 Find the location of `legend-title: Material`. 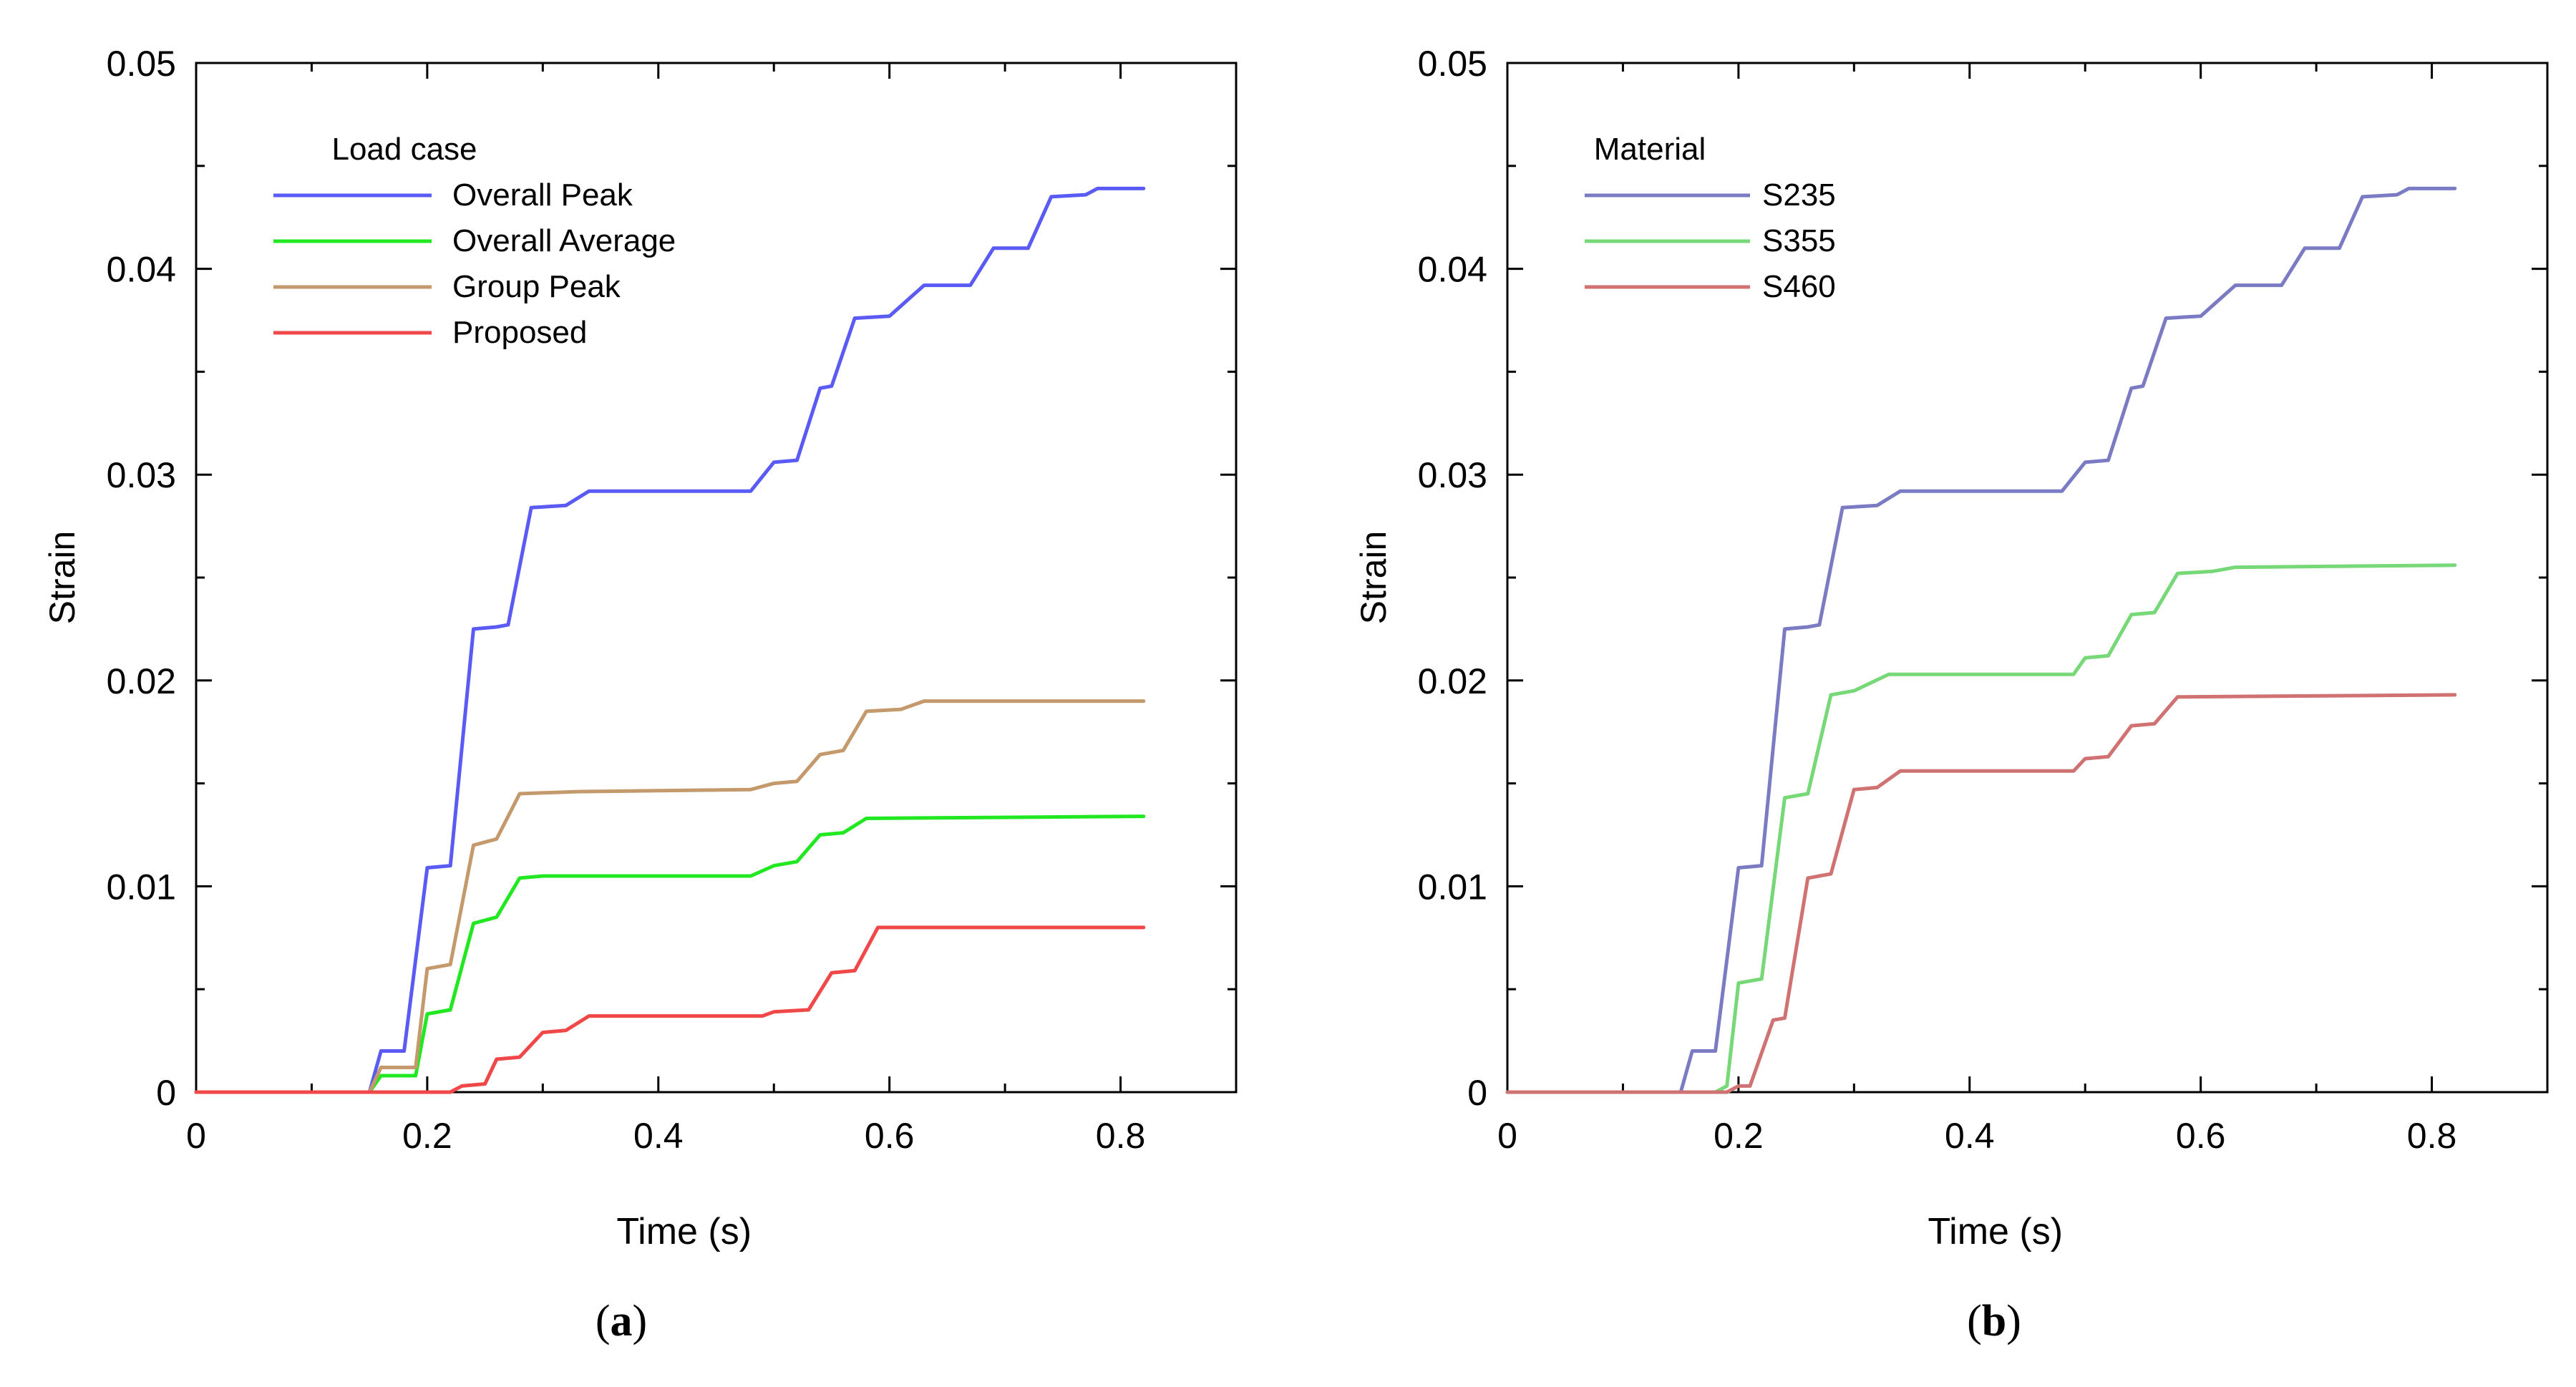

legend-title: Material is located at coordinates (1650, 149).